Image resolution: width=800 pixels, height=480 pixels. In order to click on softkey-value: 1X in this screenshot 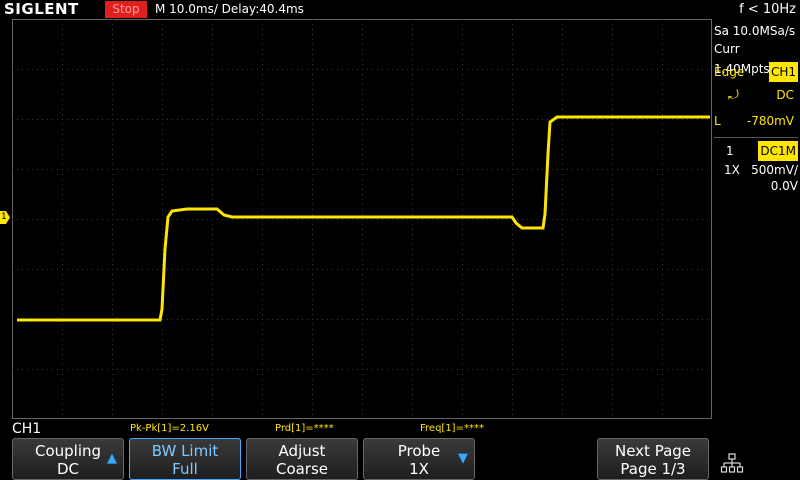, I will do `click(419, 469)`.